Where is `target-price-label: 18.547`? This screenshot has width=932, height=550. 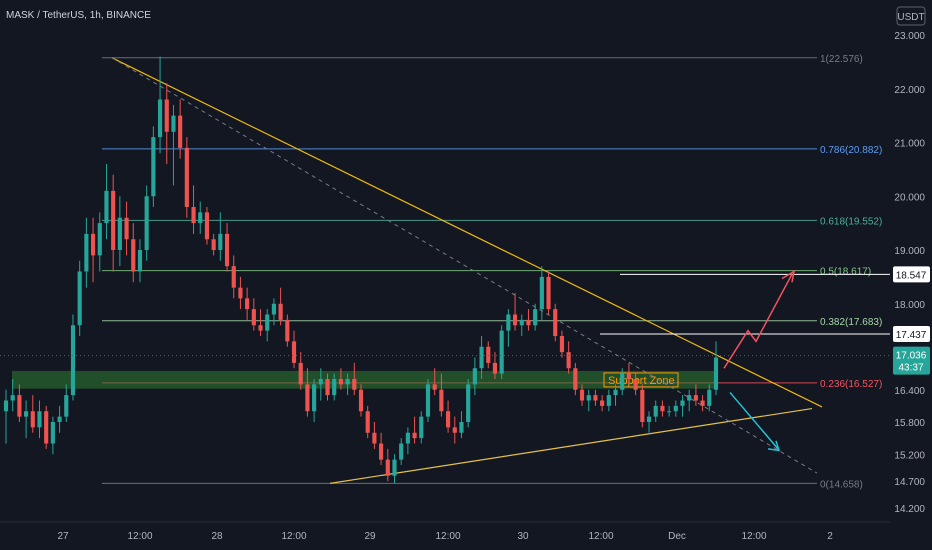 target-price-label: 18.547 is located at coordinates (911, 275).